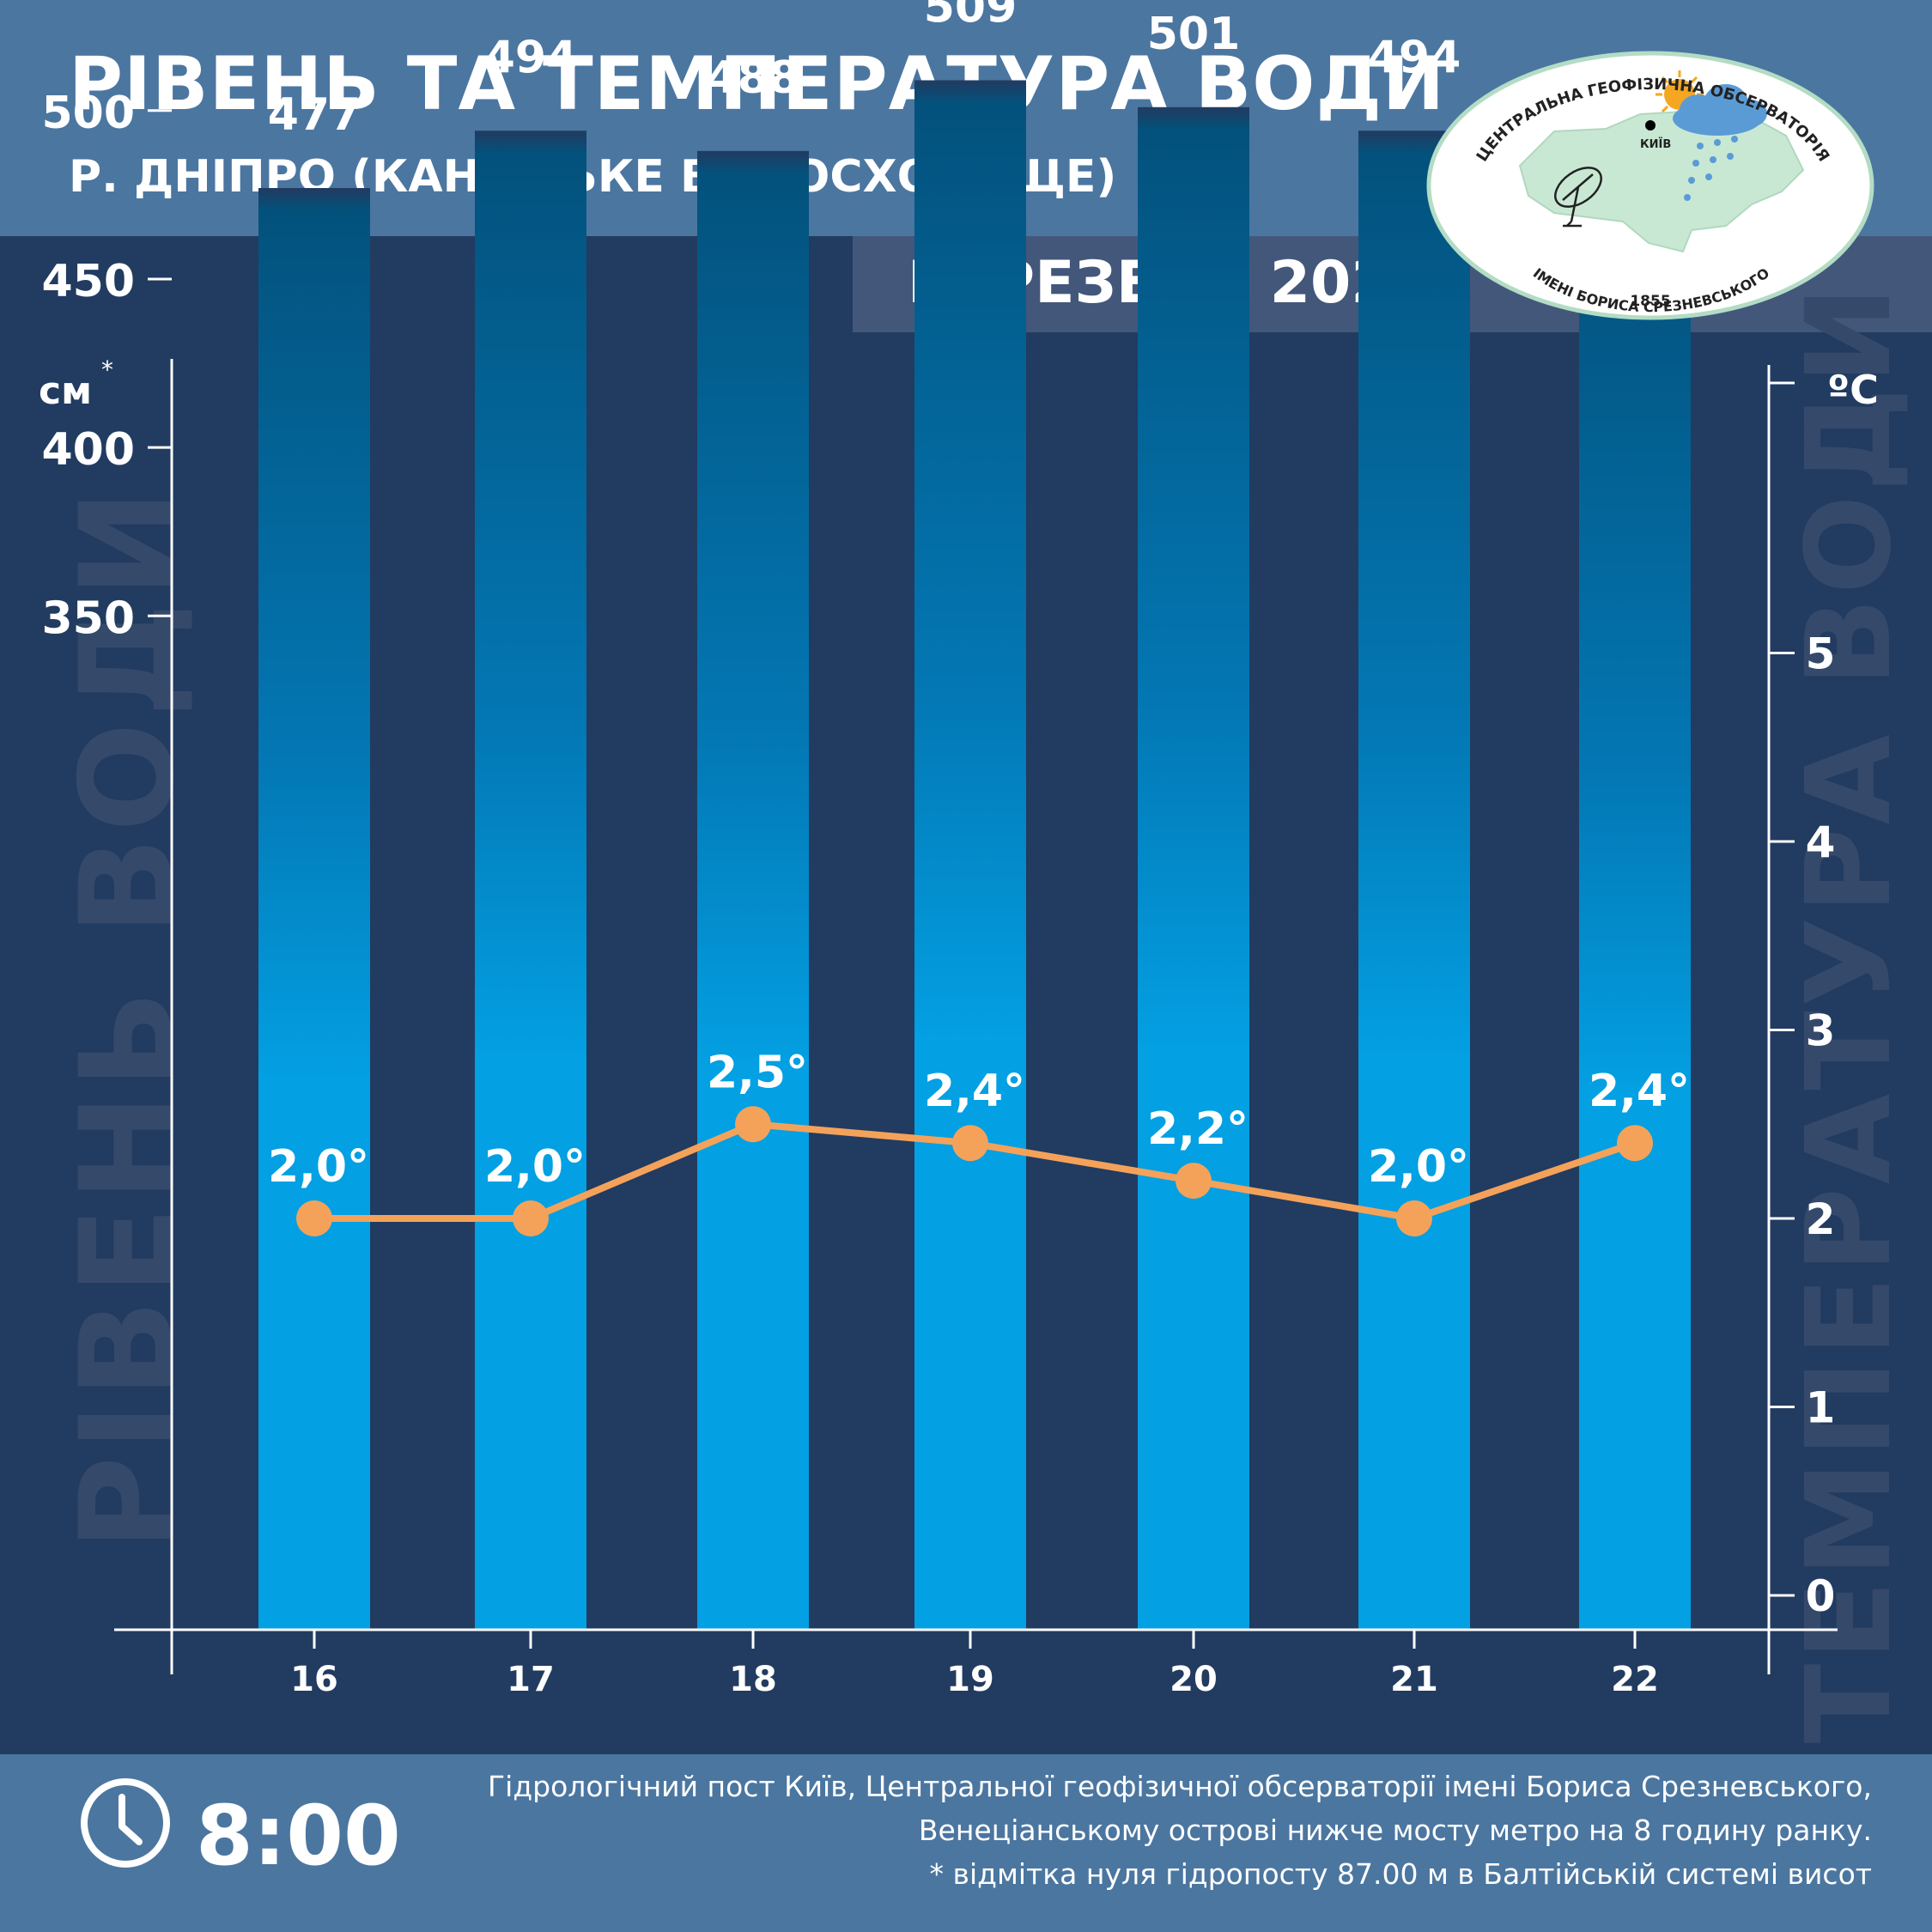 The width and height of the screenshot is (1932, 1932). Describe the element at coordinates (1821, 1408) in the screenshot. I see `right-tick-label: 1` at that location.